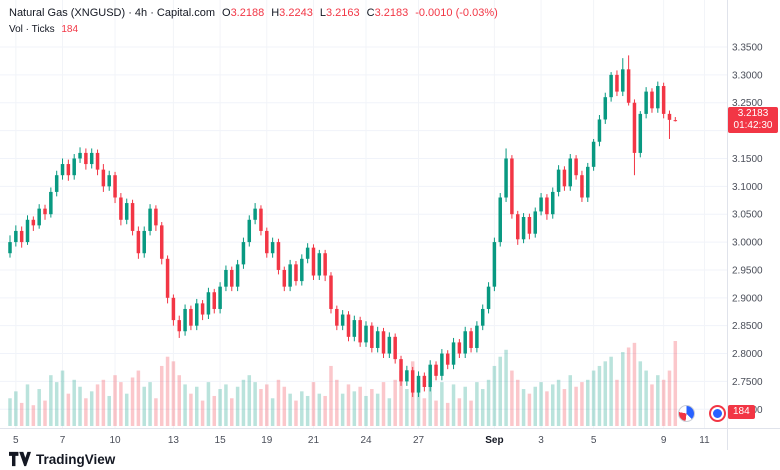 This screenshot has width=780, height=470. What do you see at coordinates (747, 326) in the screenshot?
I see `svg-text: 2.8500` at bounding box center [747, 326].